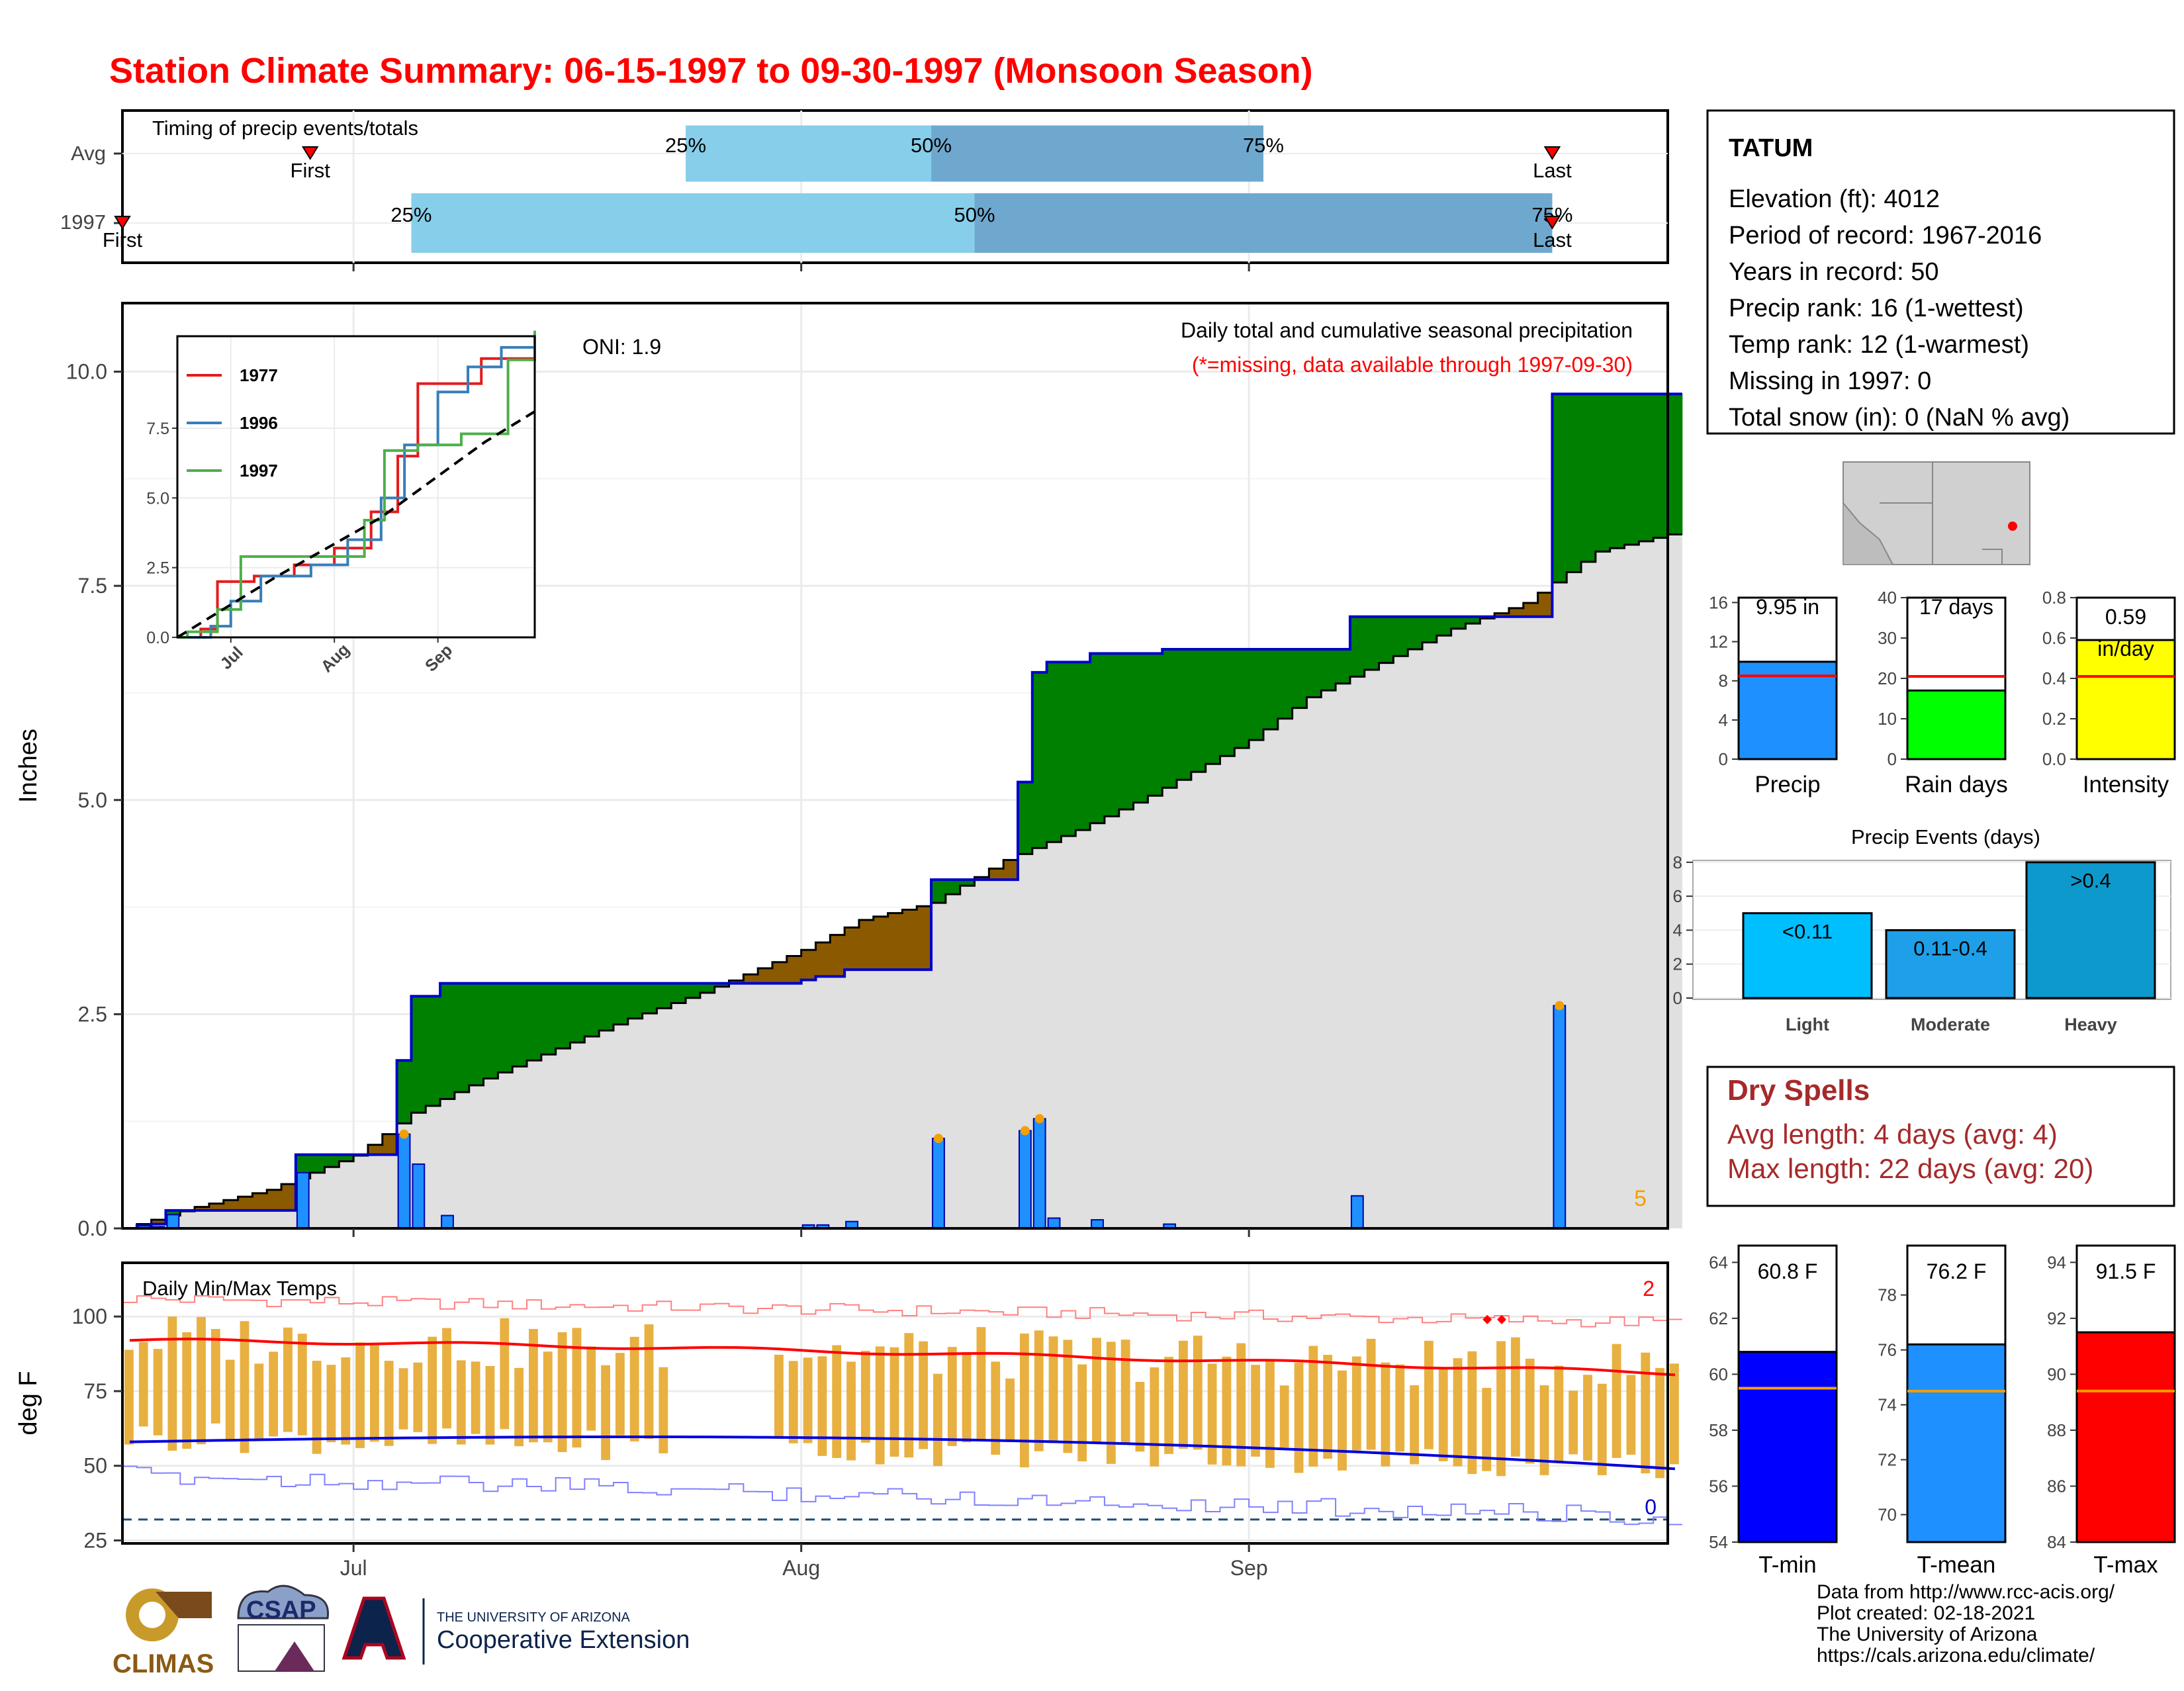  Describe the element at coordinates (1723, 759) in the screenshot. I see `mini-bar-ytick-label: 0` at that location.